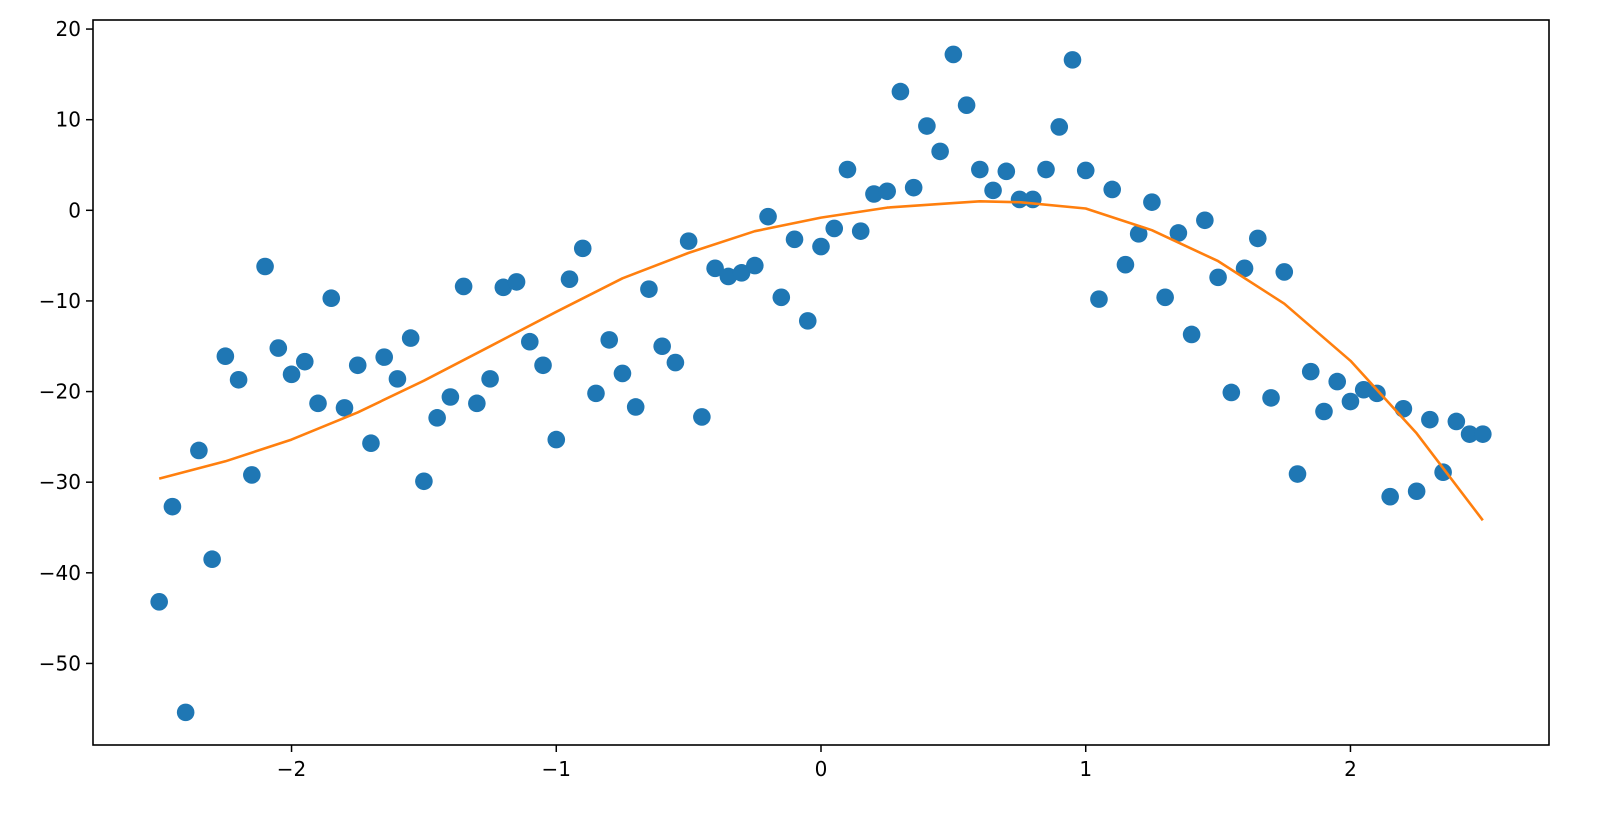  I want to click on x-axis: −2 −1 0 1 2, so click(817, 763).